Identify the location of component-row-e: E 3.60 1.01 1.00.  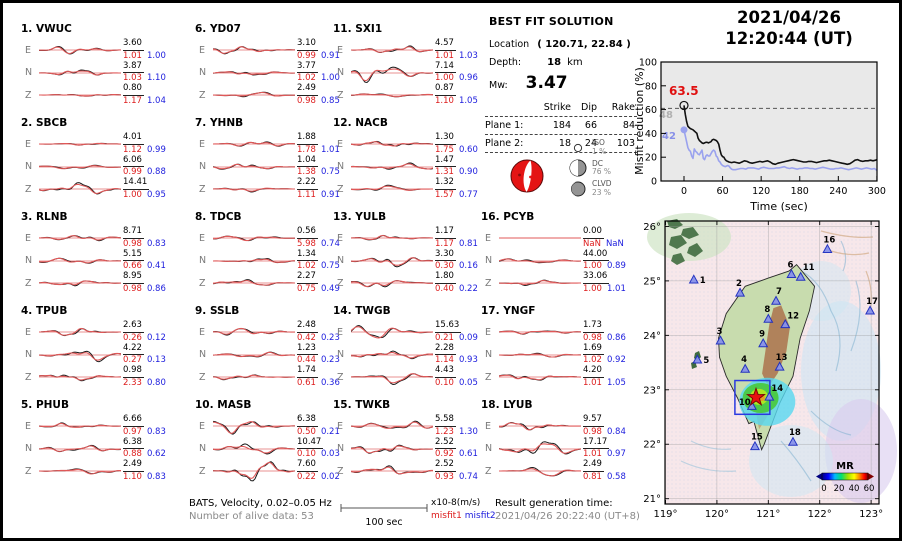
(91, 50).